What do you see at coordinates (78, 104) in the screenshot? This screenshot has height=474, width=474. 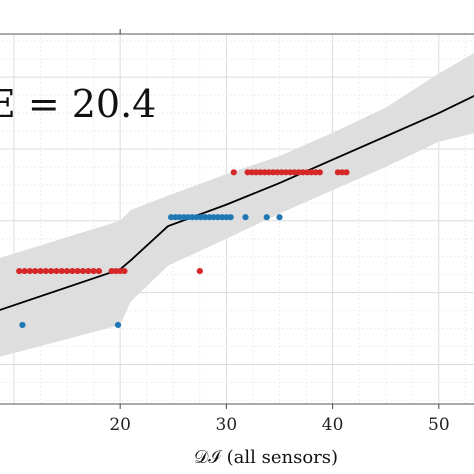 I see `error-annotation: E = 20.4` at bounding box center [78, 104].